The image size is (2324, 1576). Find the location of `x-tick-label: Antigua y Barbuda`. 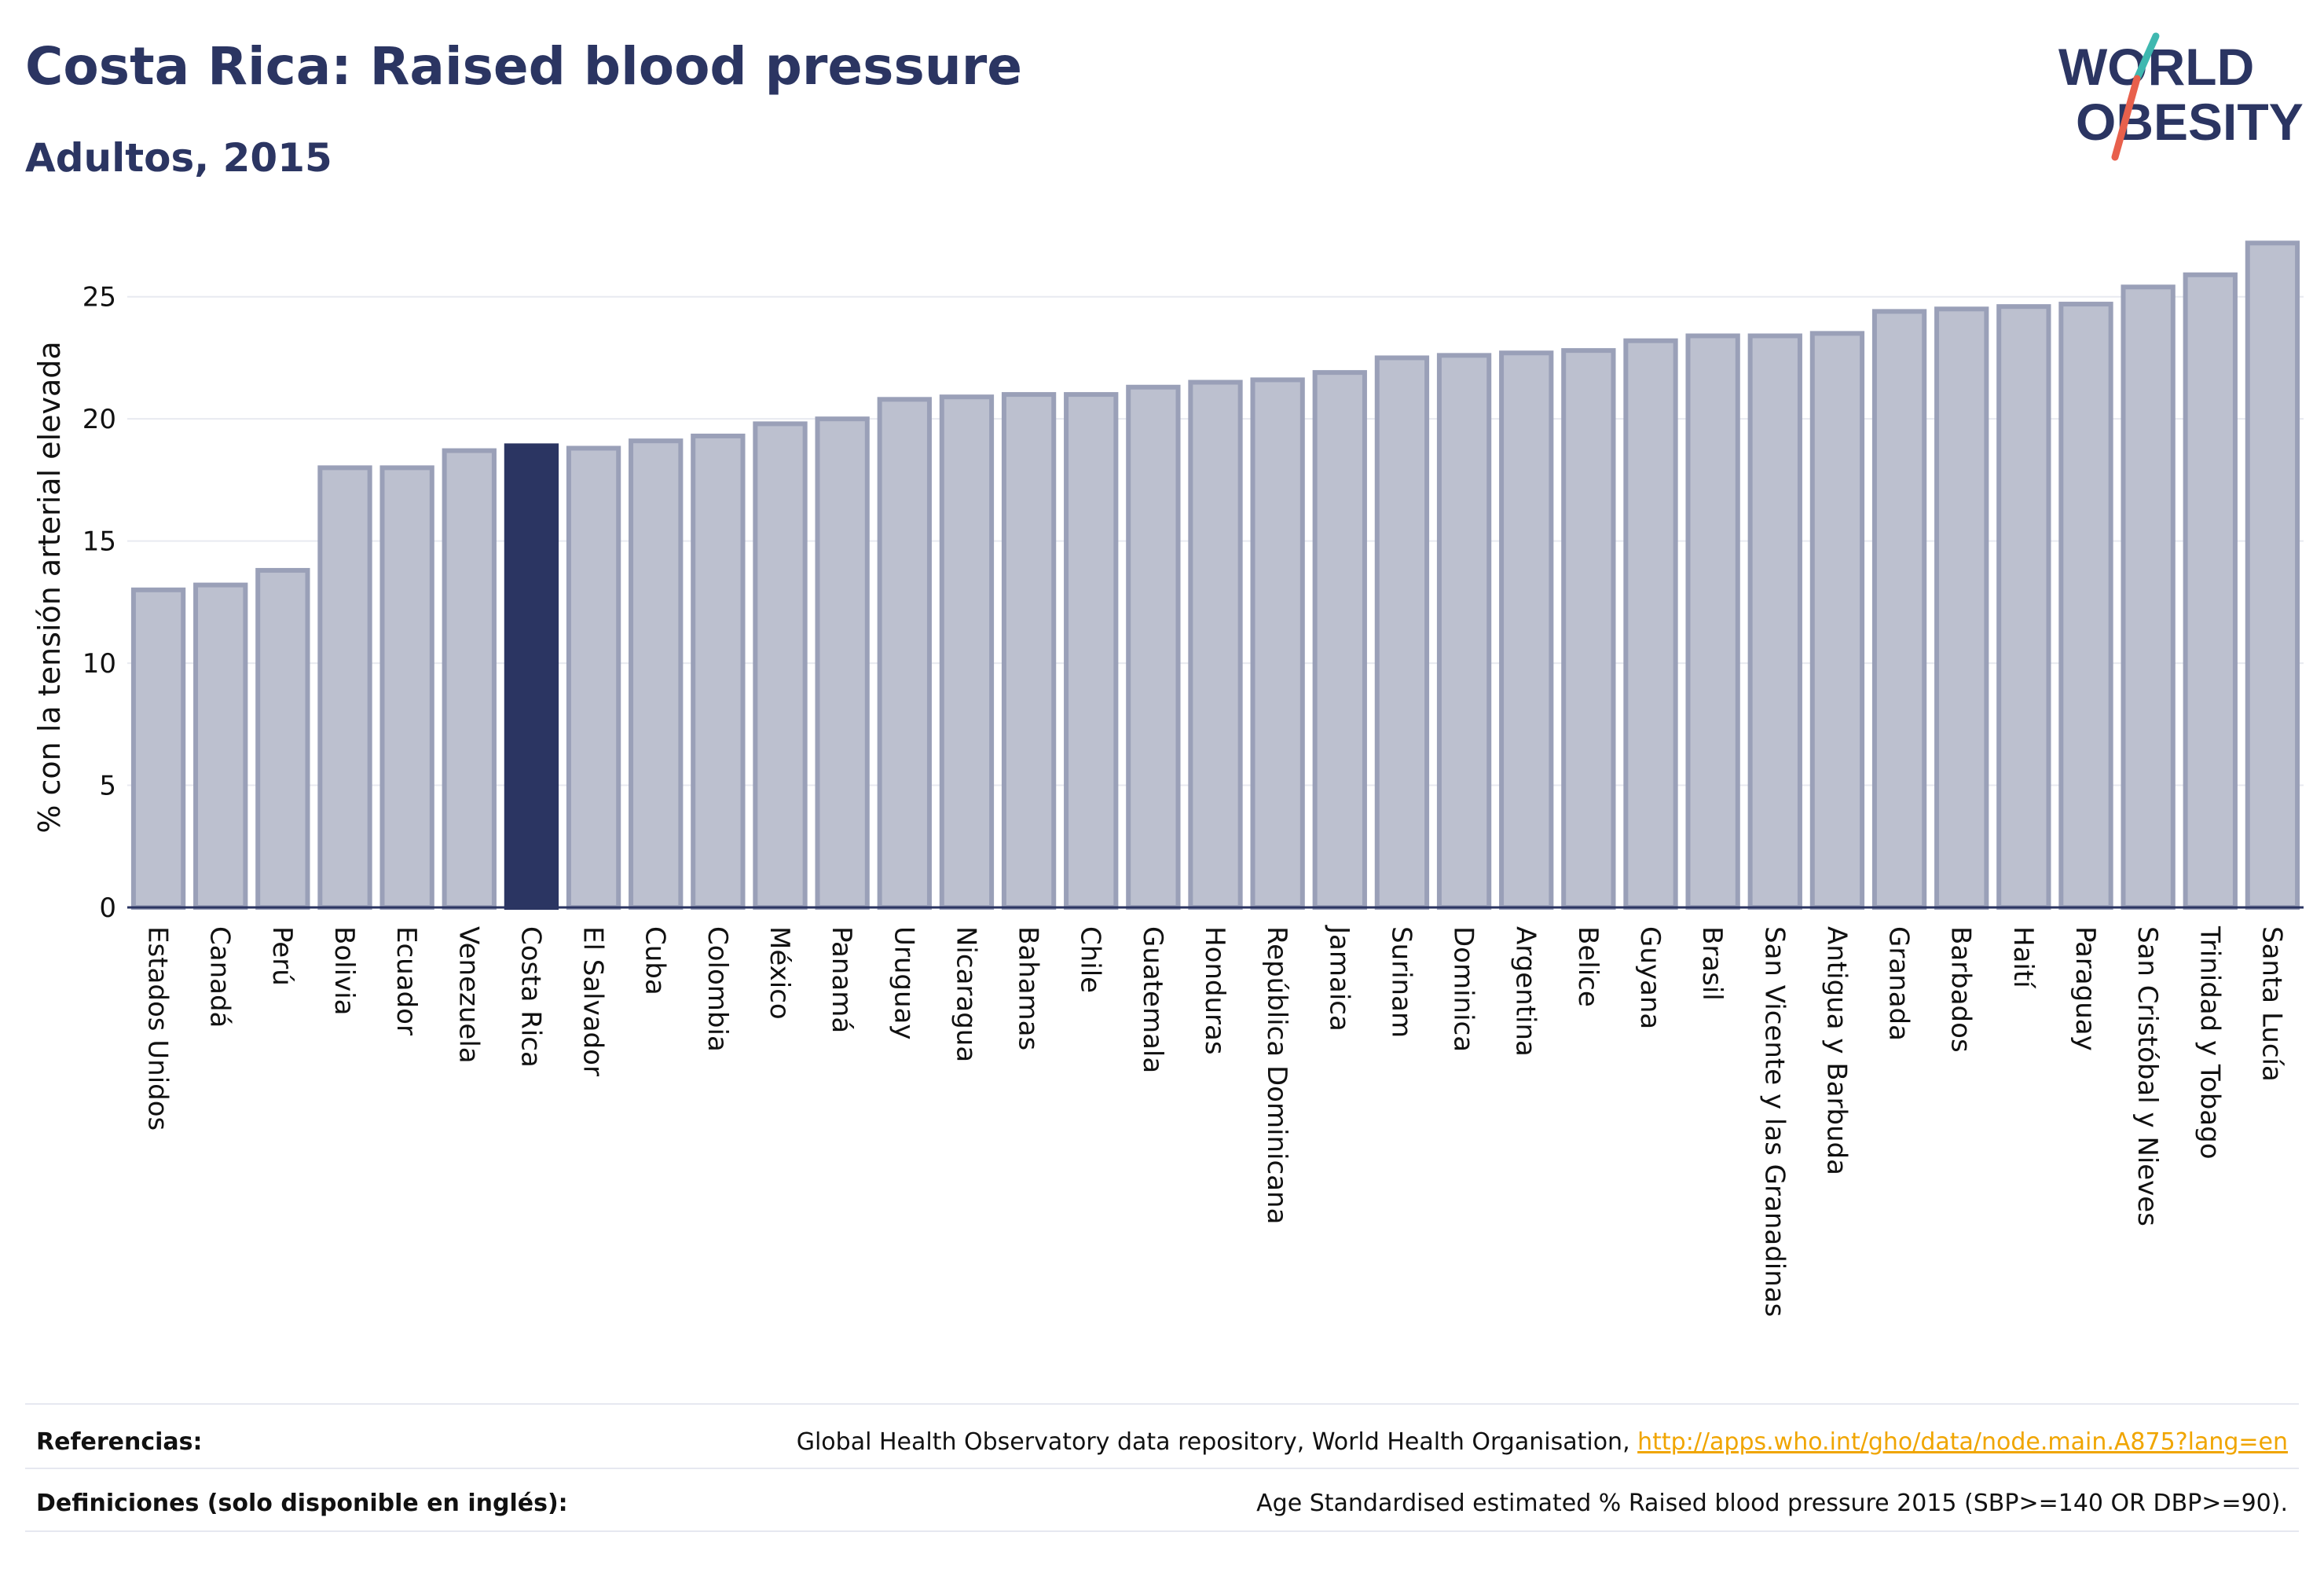

x-tick-label: Antigua y Barbuda is located at coordinates (1836, 1050).